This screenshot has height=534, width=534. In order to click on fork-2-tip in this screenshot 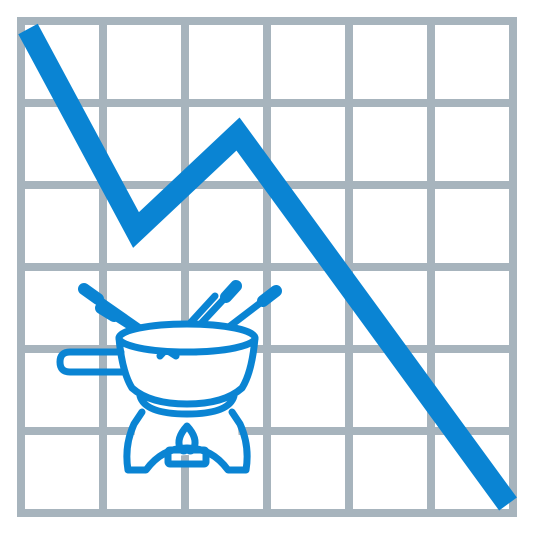, I will do `click(107, 312)`.